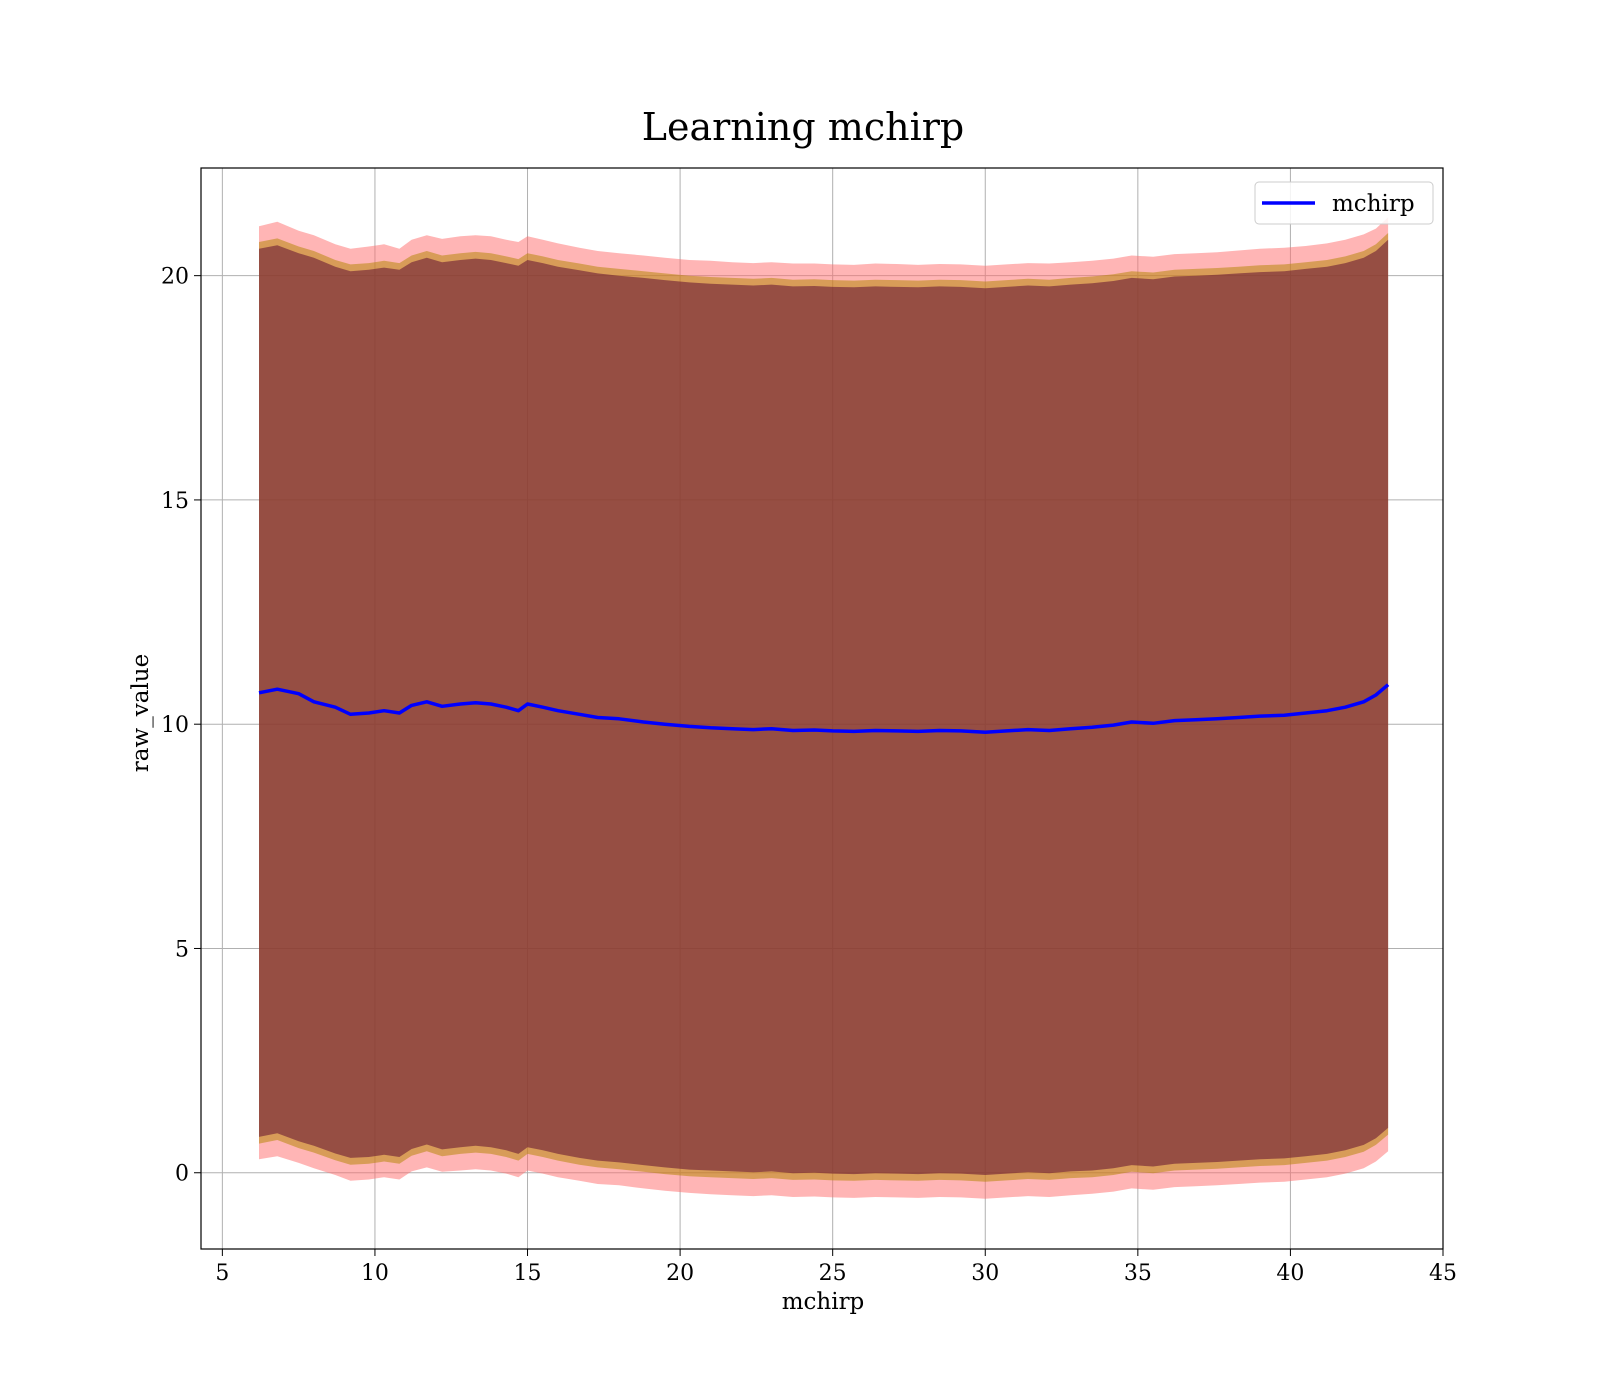 The height and width of the screenshot is (1400, 1600). What do you see at coordinates (823, 1302) in the screenshot?
I see `x-axis-label: mchirp` at bounding box center [823, 1302].